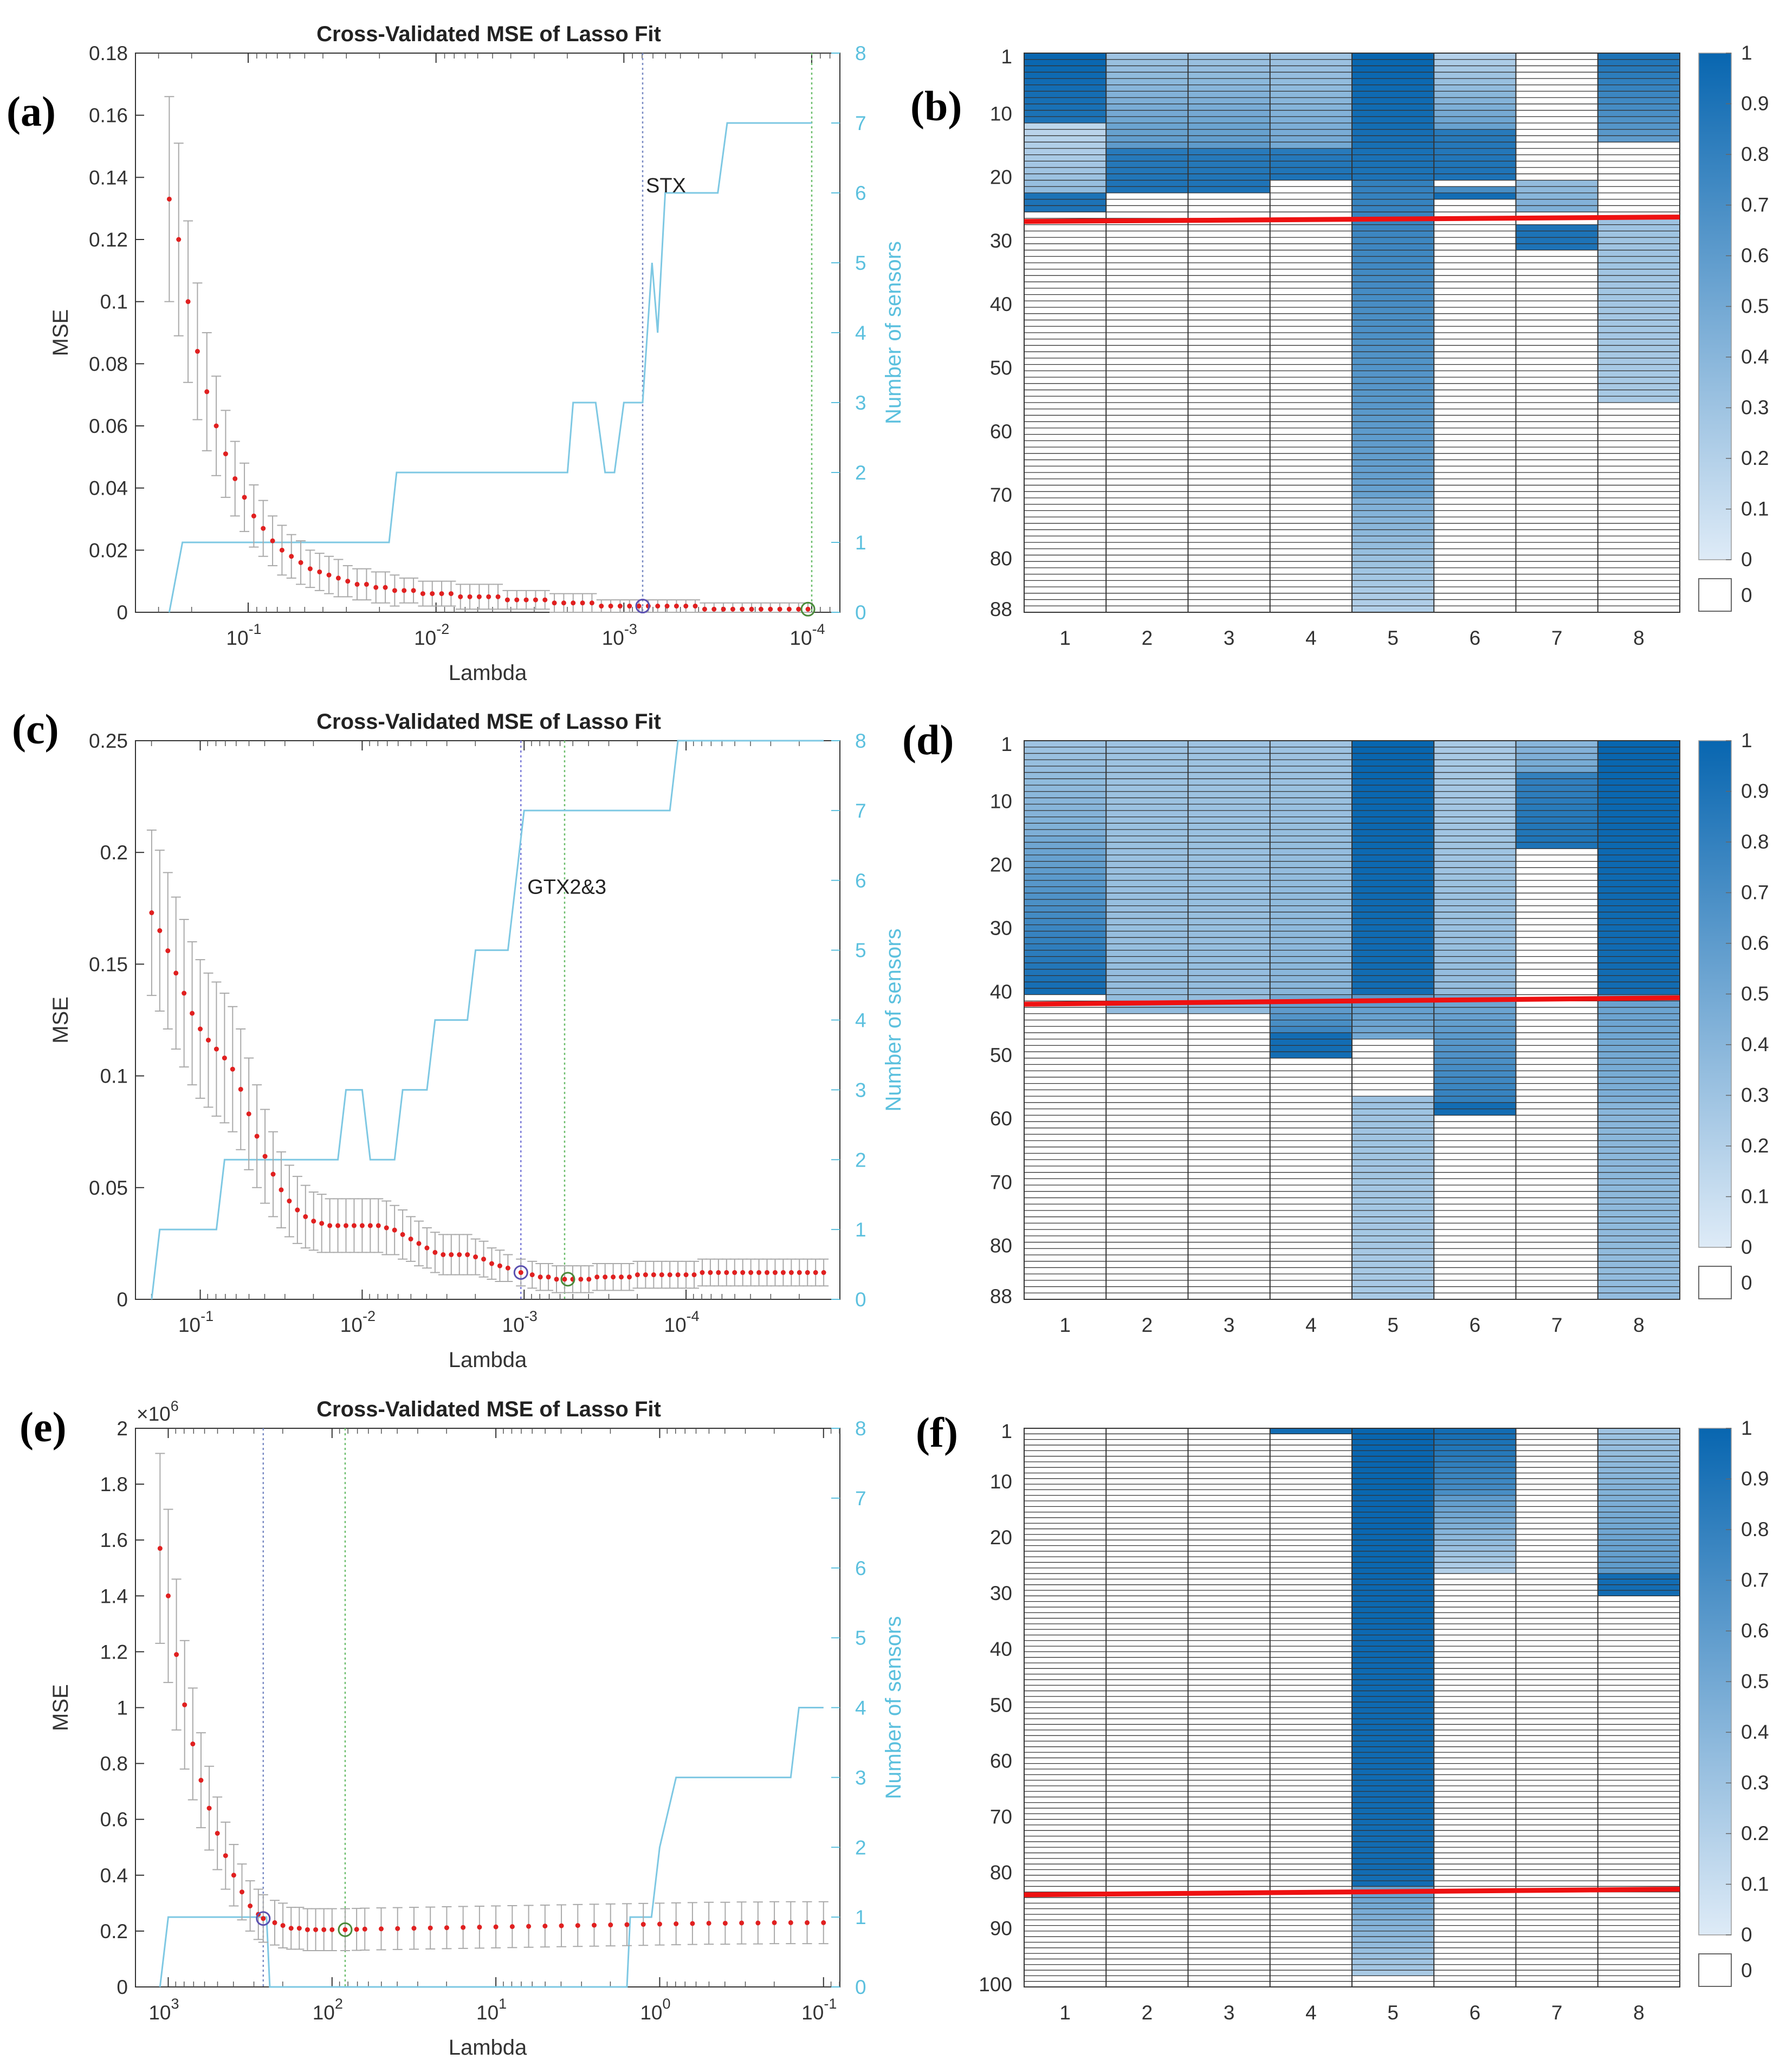 This screenshot has height=2072, width=1786. I want to click on row-tick-label: 30, so click(1001, 928).